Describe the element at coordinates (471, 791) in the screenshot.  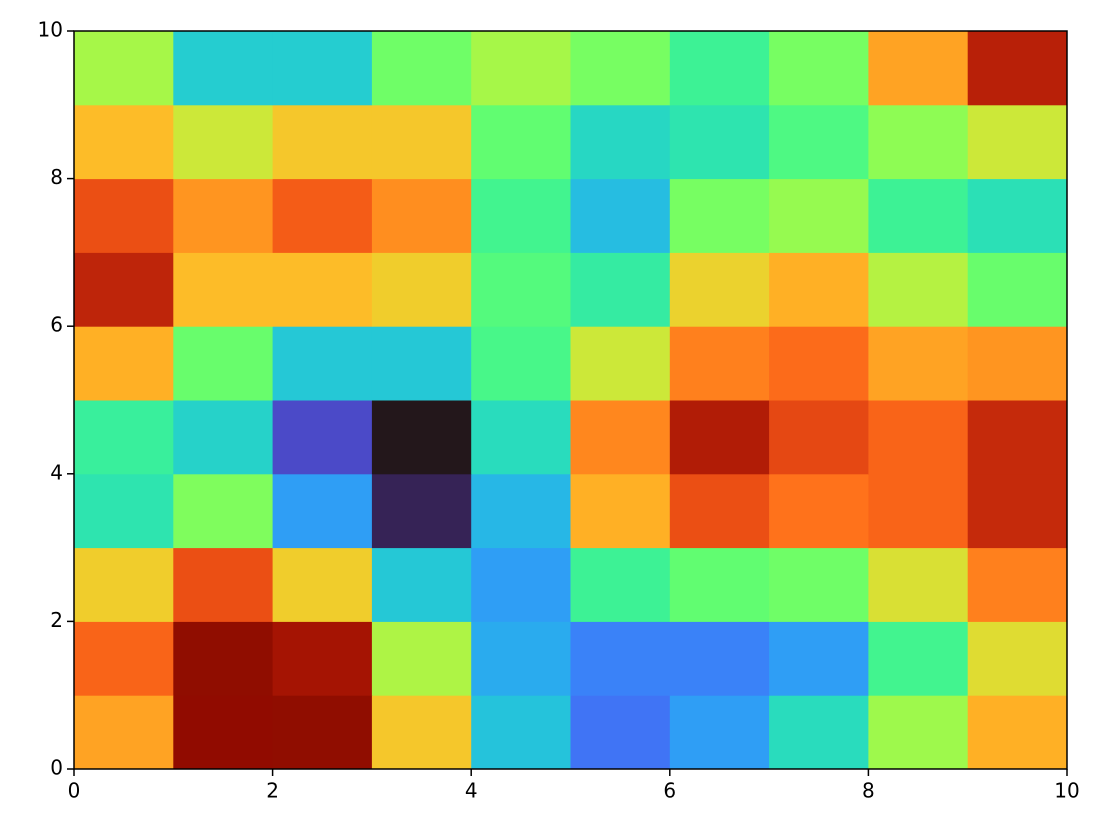
I see `x-tick-label: 4` at that location.